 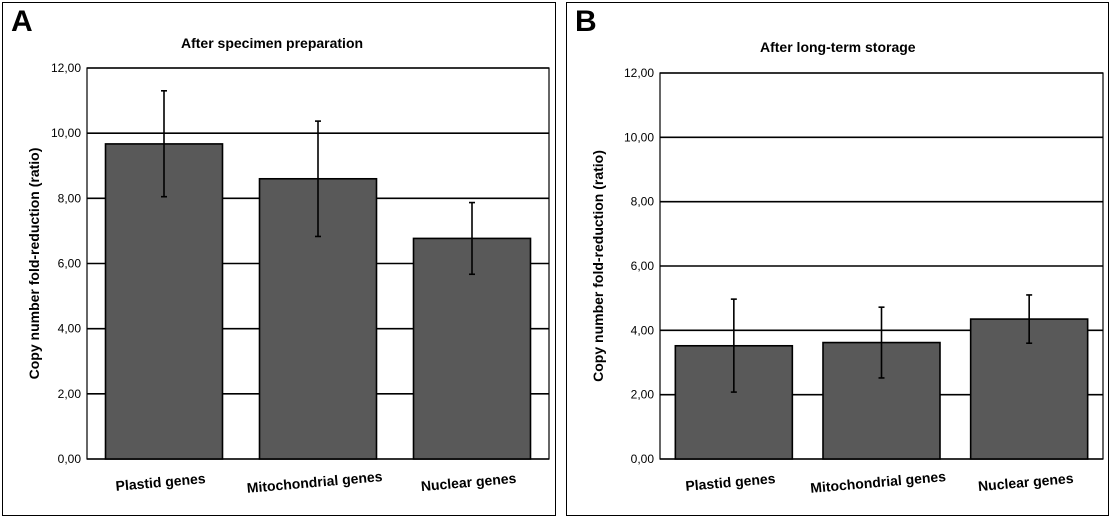 What do you see at coordinates (22, 21) in the screenshot?
I see `panel-label-a: A` at bounding box center [22, 21].